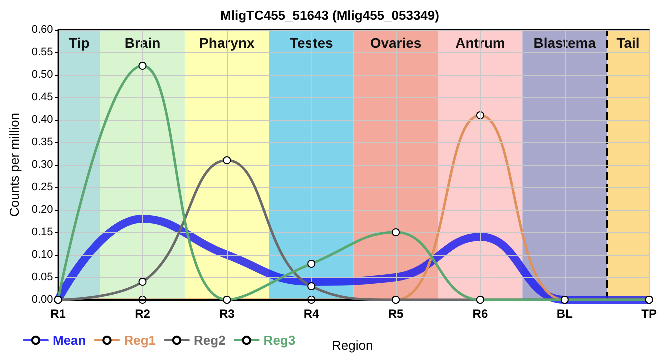  I want to click on y-tick-label: 0.60, so click(43, 30).